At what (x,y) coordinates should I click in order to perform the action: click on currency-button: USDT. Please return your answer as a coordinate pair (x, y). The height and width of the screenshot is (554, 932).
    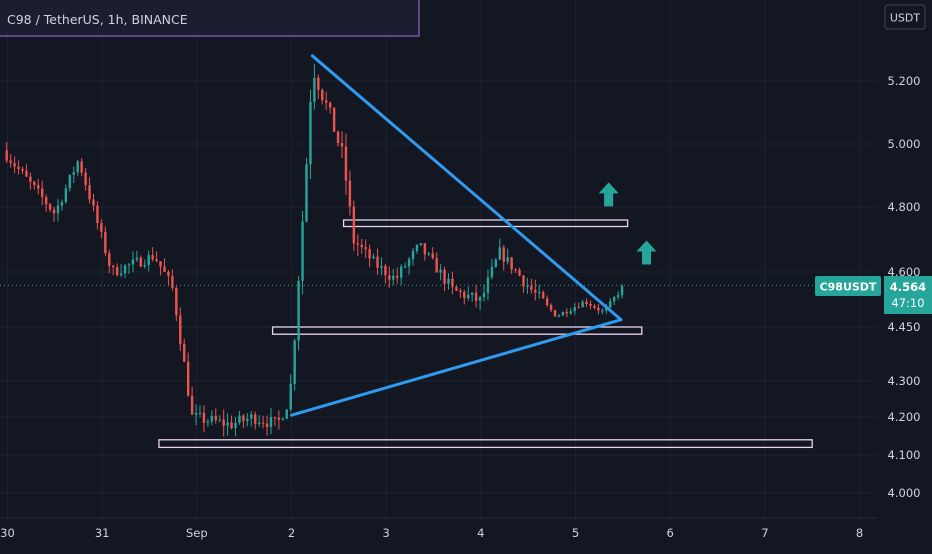
    Looking at the image, I should click on (905, 17).